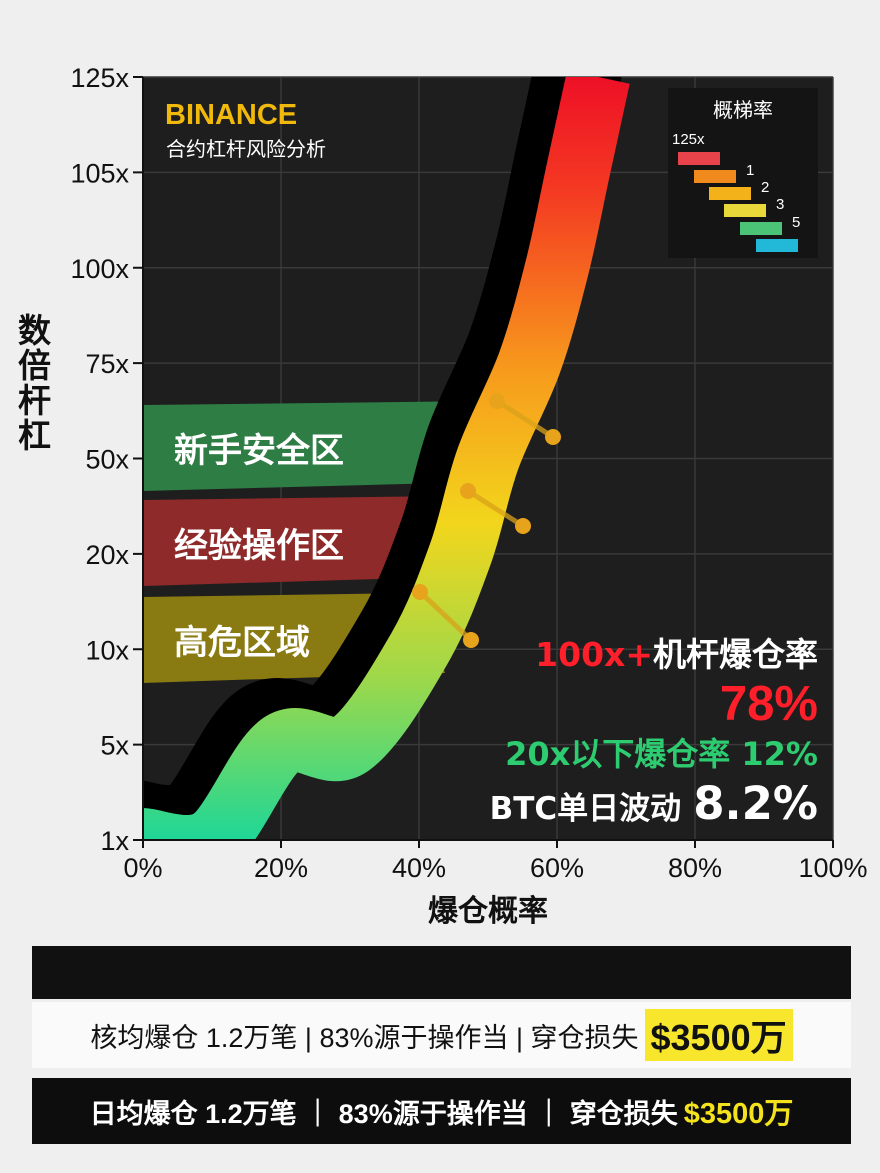 Image resolution: width=880 pixels, height=1173 pixels. I want to click on x-tick-label: 40%, so click(419, 868).